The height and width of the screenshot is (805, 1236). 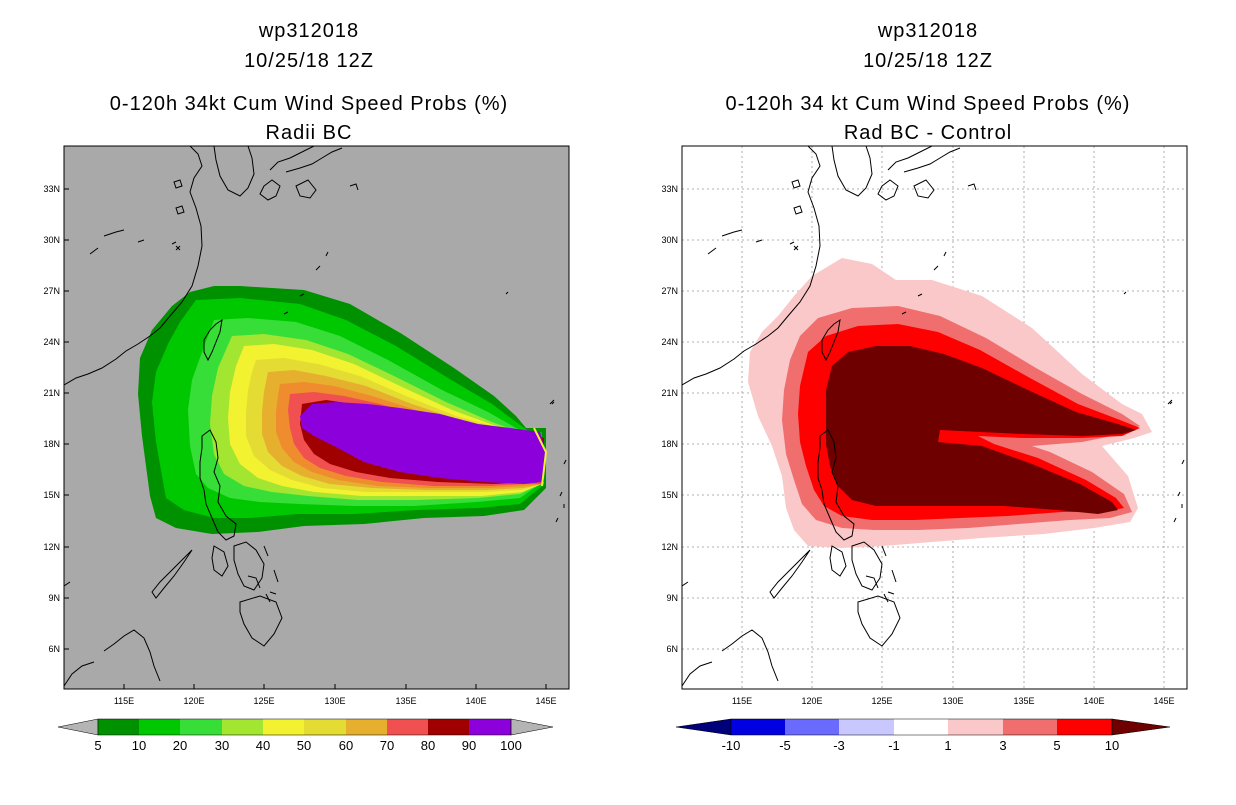 What do you see at coordinates (78, 727) in the screenshot?
I see `left-colorbar-low-end` at bounding box center [78, 727].